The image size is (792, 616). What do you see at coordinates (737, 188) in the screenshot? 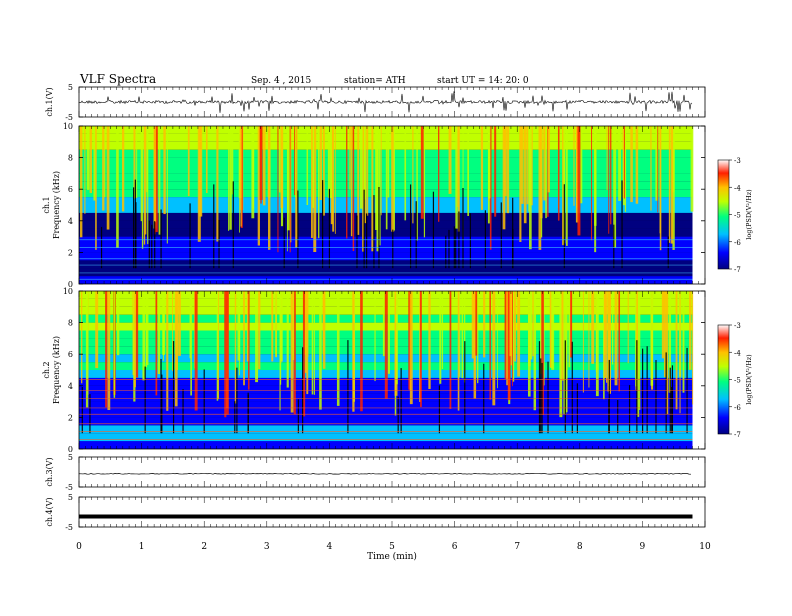
I see `ch1-spectrogram-colorbar-tick-label: -4` at bounding box center [737, 188].